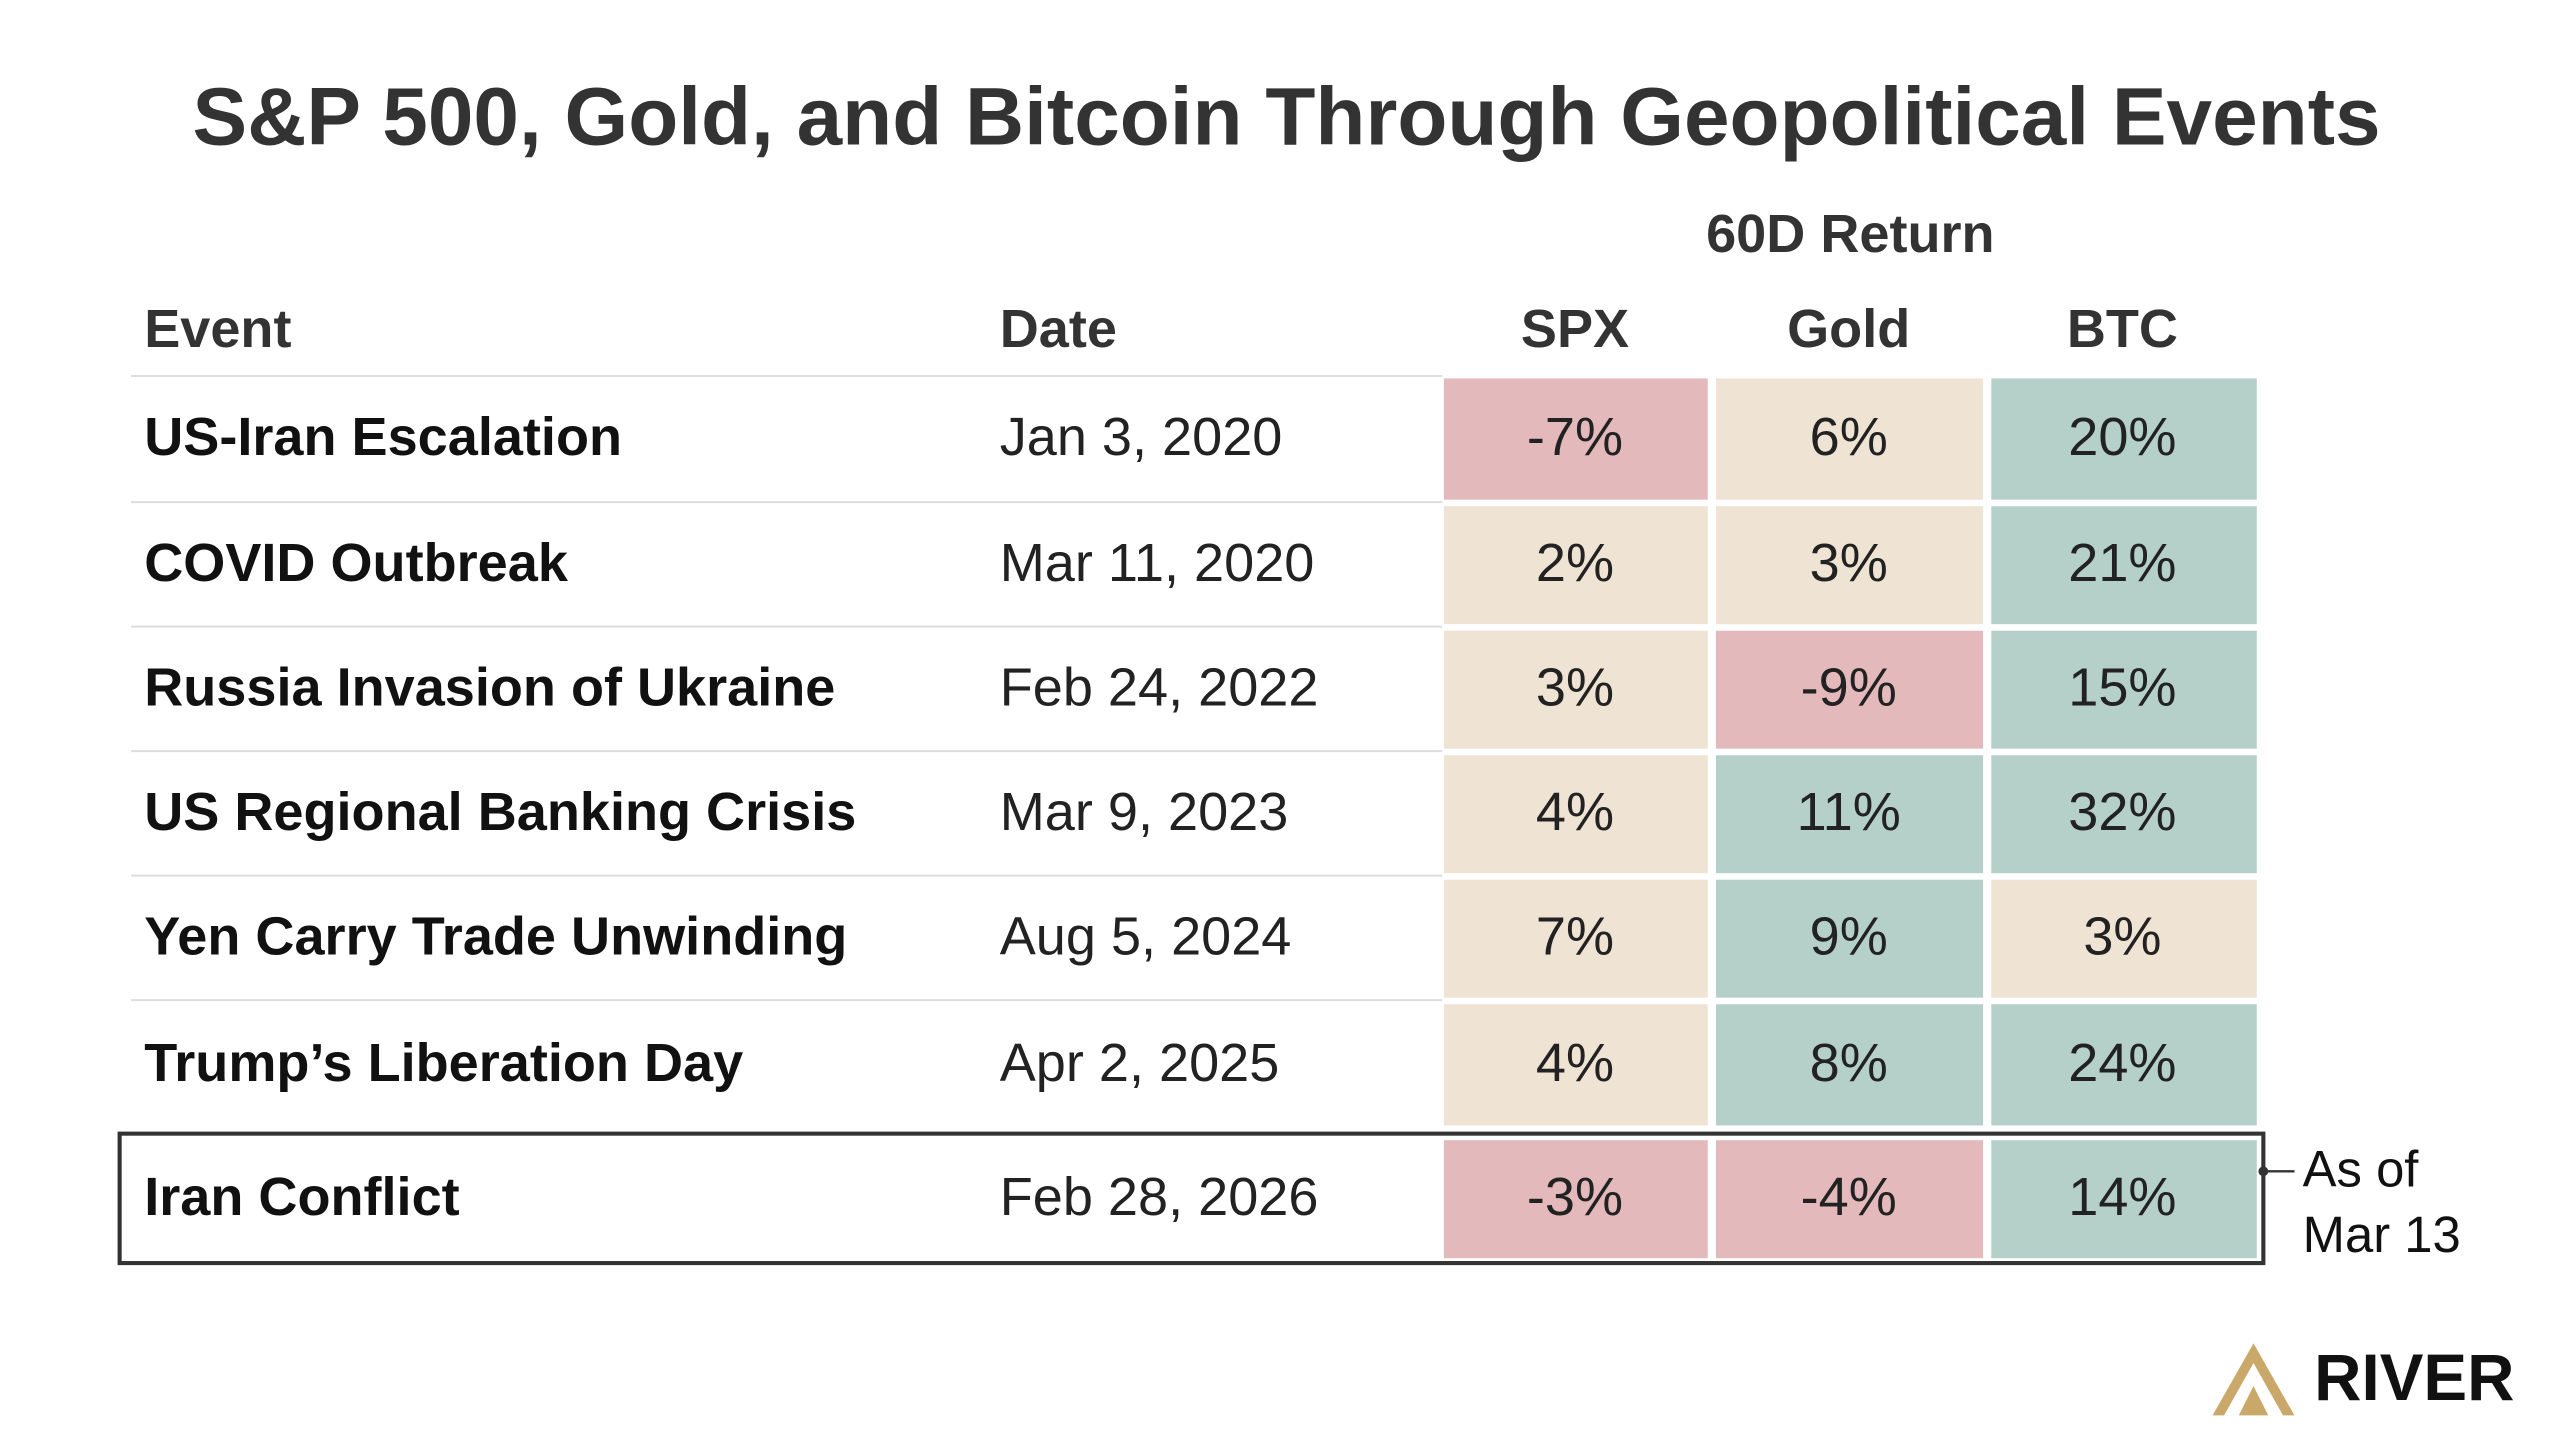 The width and height of the screenshot is (2560, 1440). What do you see at coordinates (356, 563) in the screenshot?
I see `event-name: COVID Outbreak` at bounding box center [356, 563].